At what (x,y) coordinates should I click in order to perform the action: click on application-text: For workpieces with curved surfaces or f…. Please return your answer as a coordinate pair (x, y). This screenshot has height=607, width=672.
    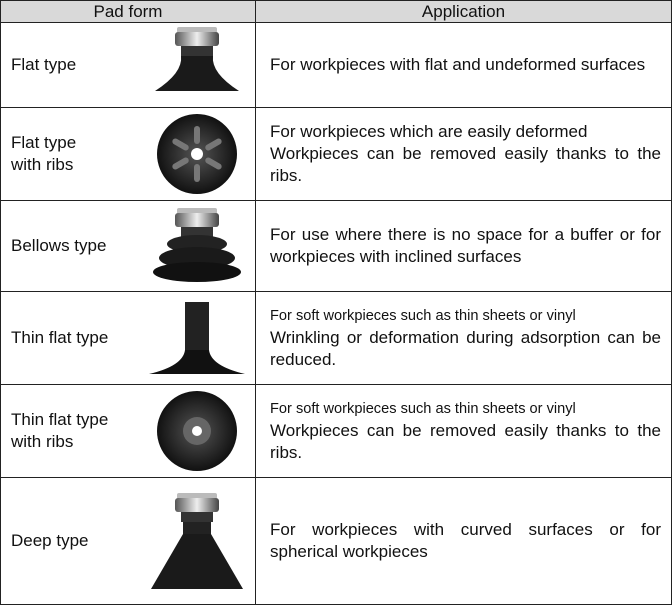
    Looking at the image, I should click on (465, 540).